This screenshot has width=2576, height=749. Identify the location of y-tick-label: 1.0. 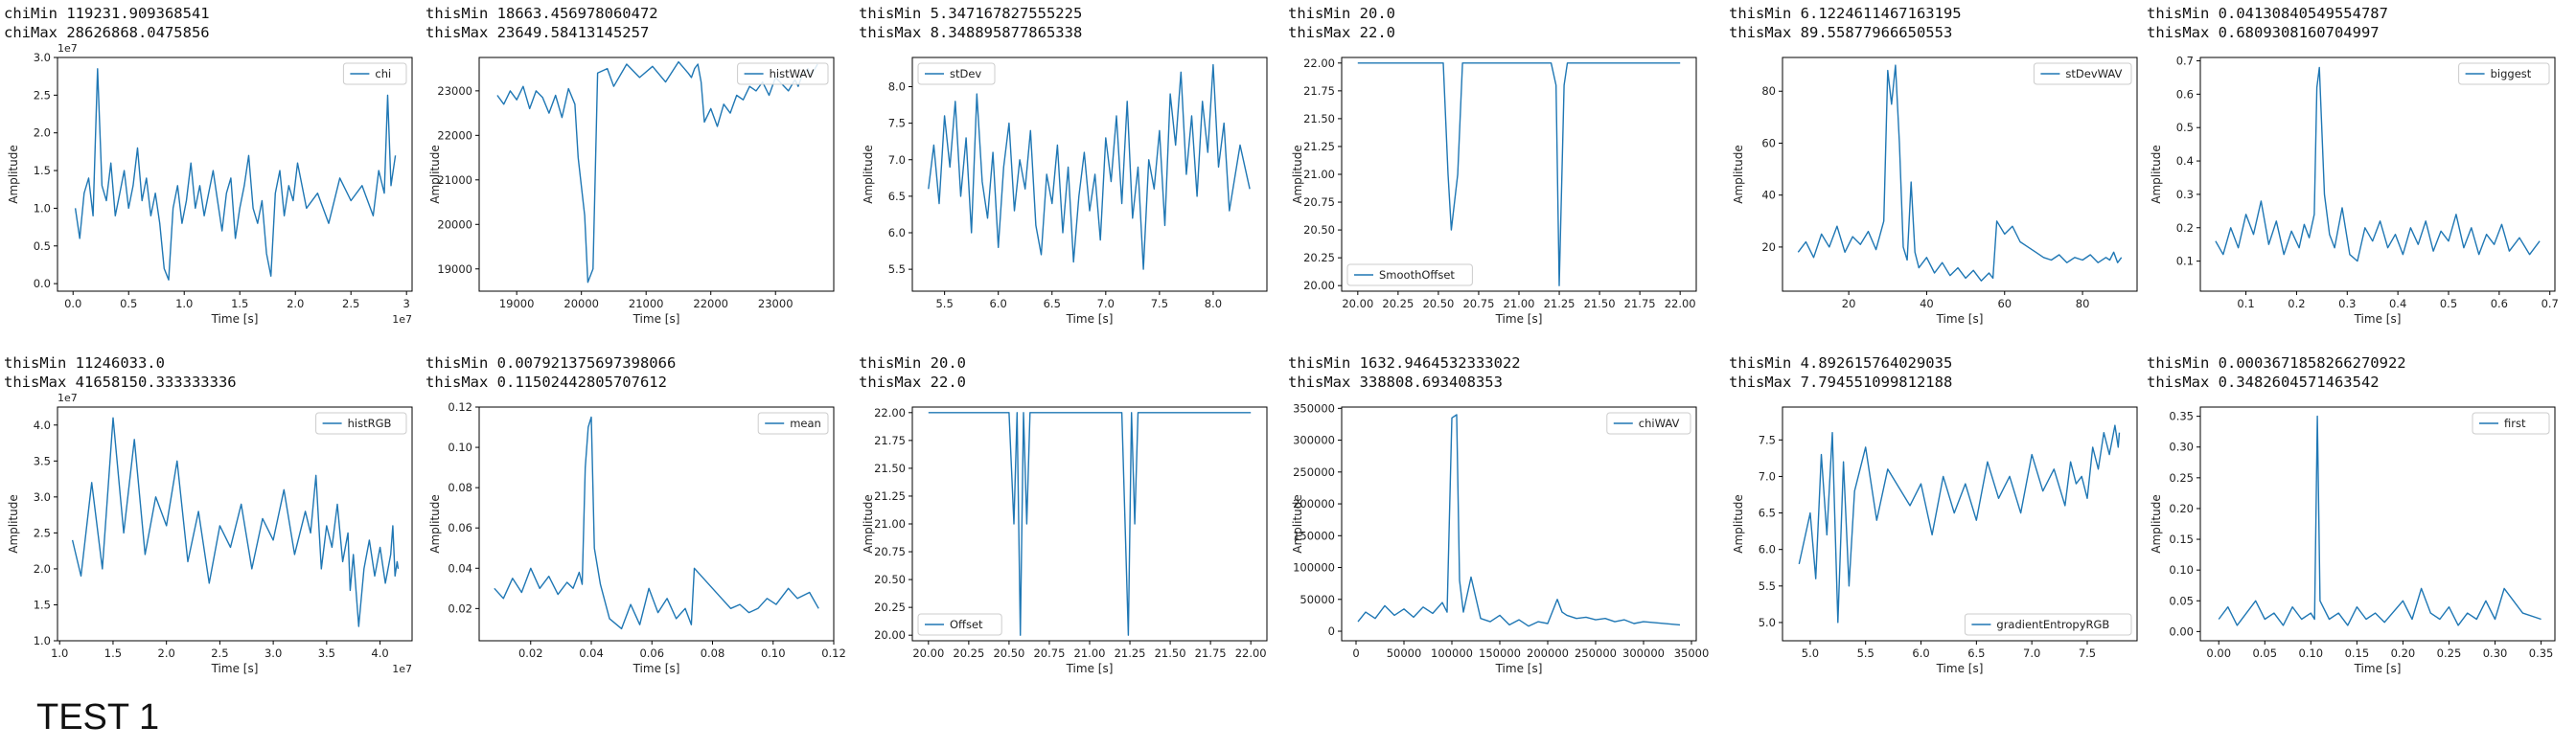
(42, 641).